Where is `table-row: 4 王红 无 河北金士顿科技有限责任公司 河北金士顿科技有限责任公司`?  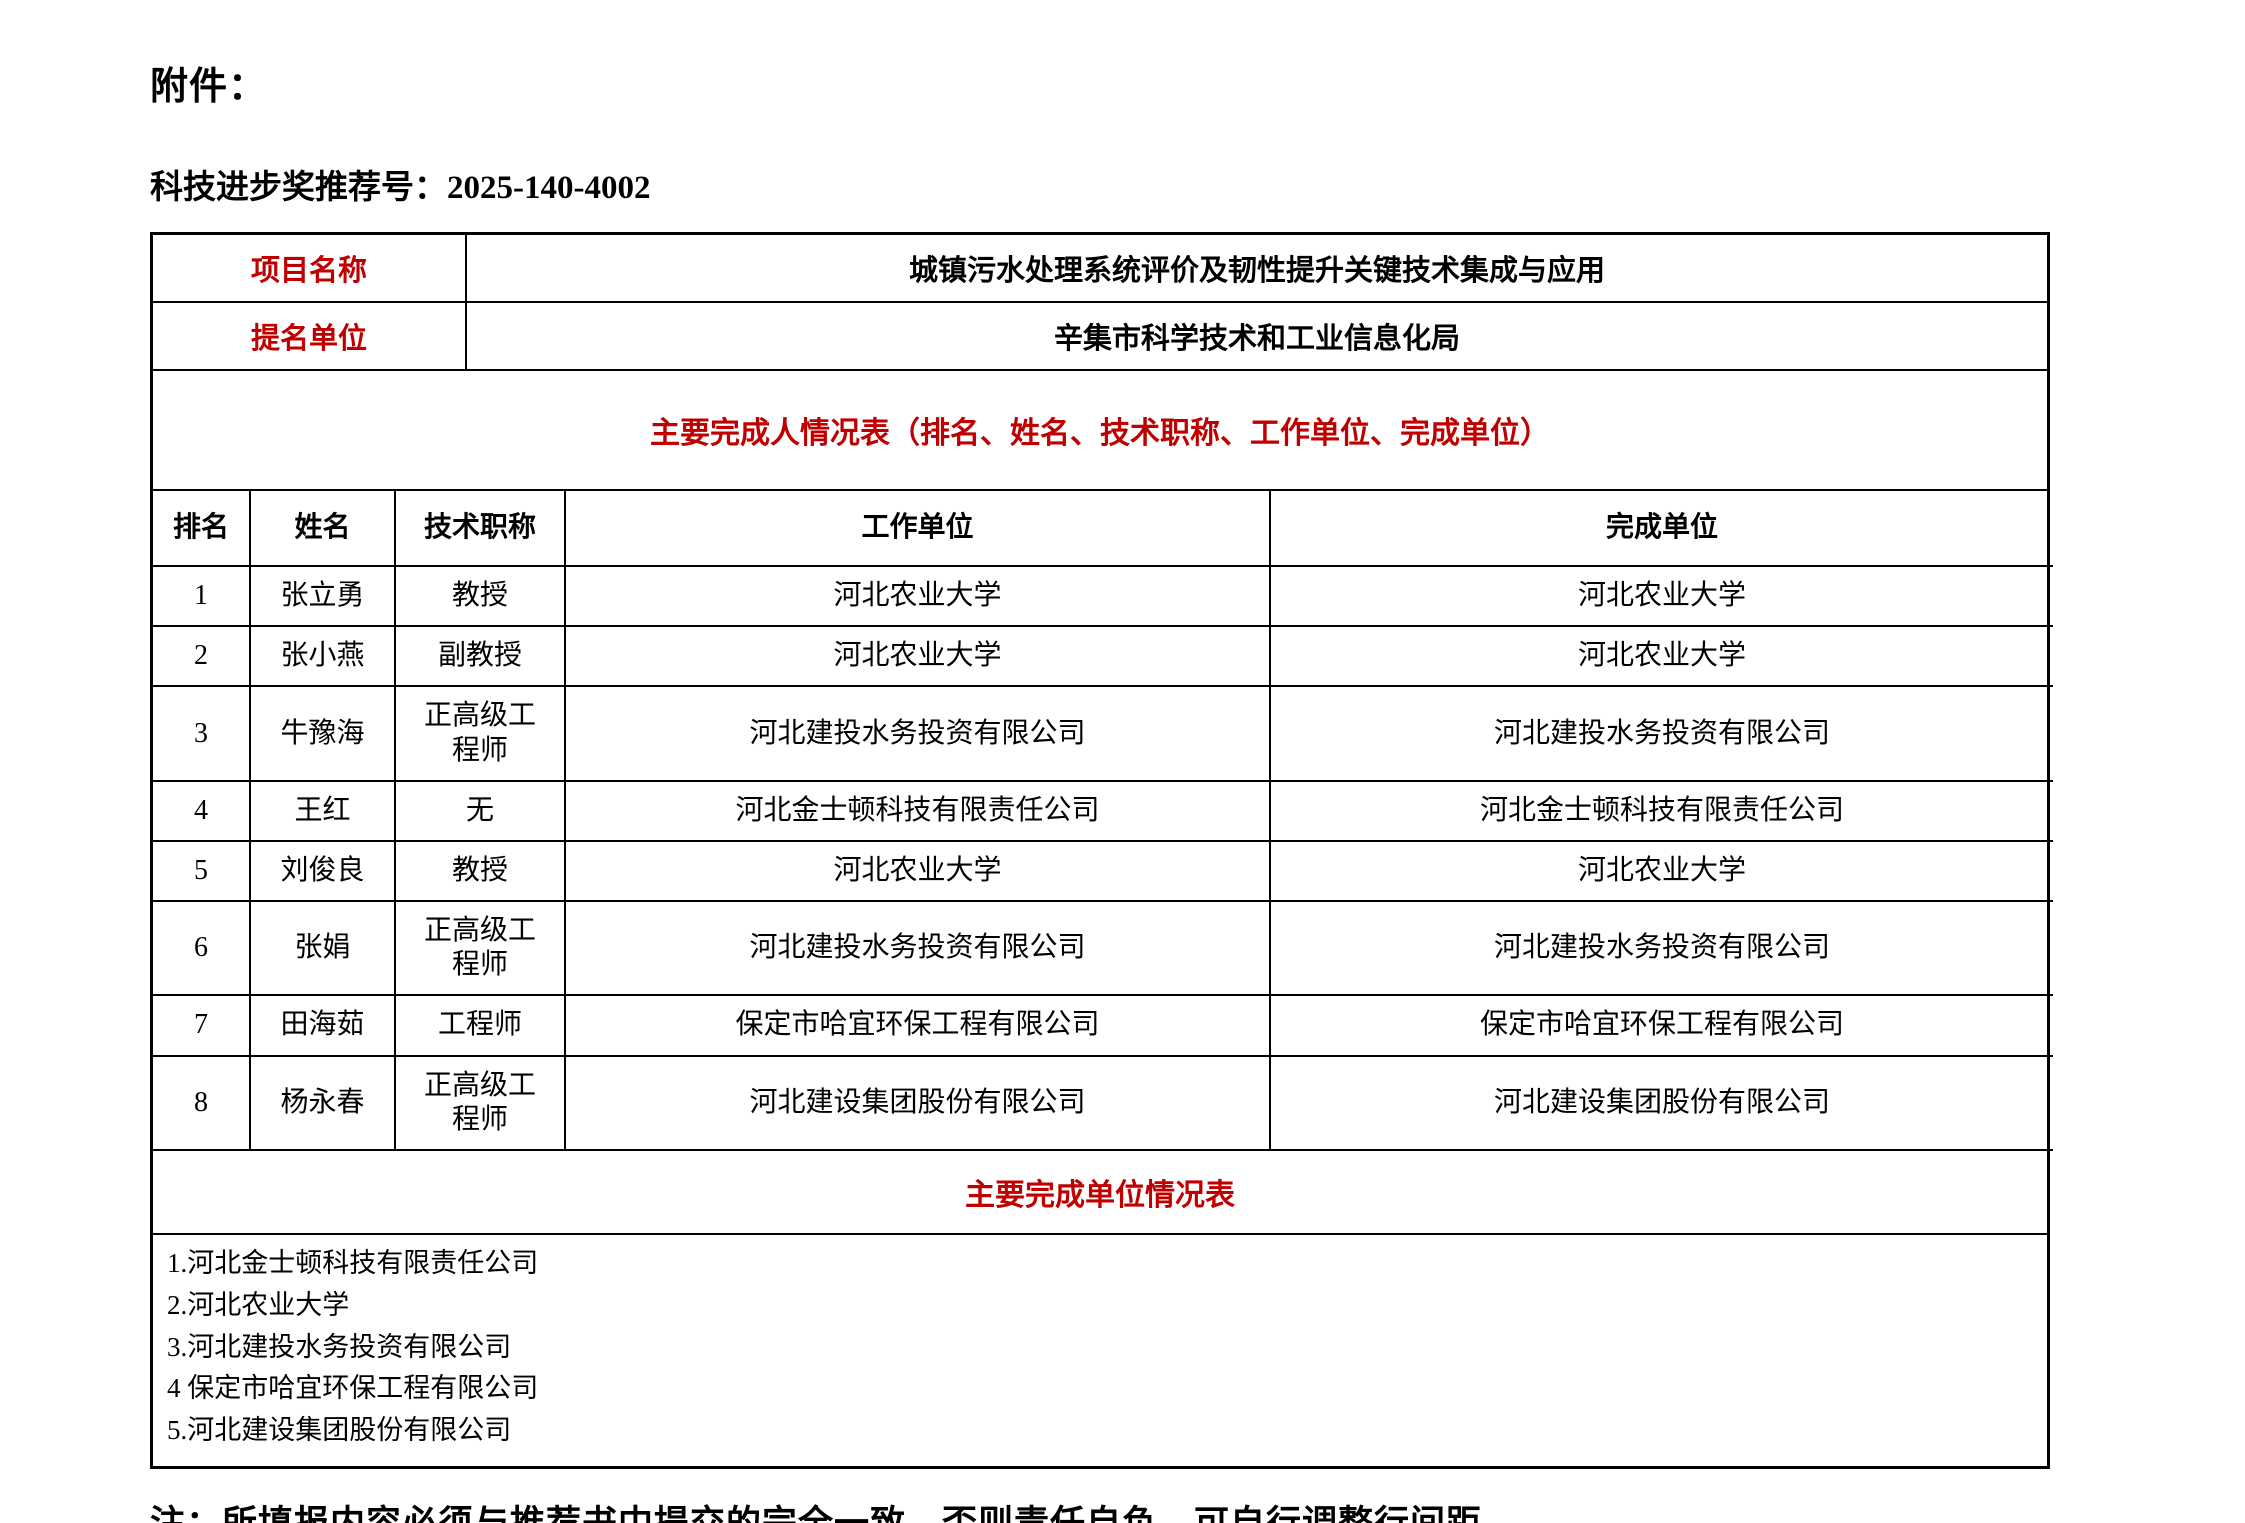 table-row: 4 王红 无 河北金士顿科技有限责任公司 河北金士顿科技有限责任公司 is located at coordinates (1103, 810).